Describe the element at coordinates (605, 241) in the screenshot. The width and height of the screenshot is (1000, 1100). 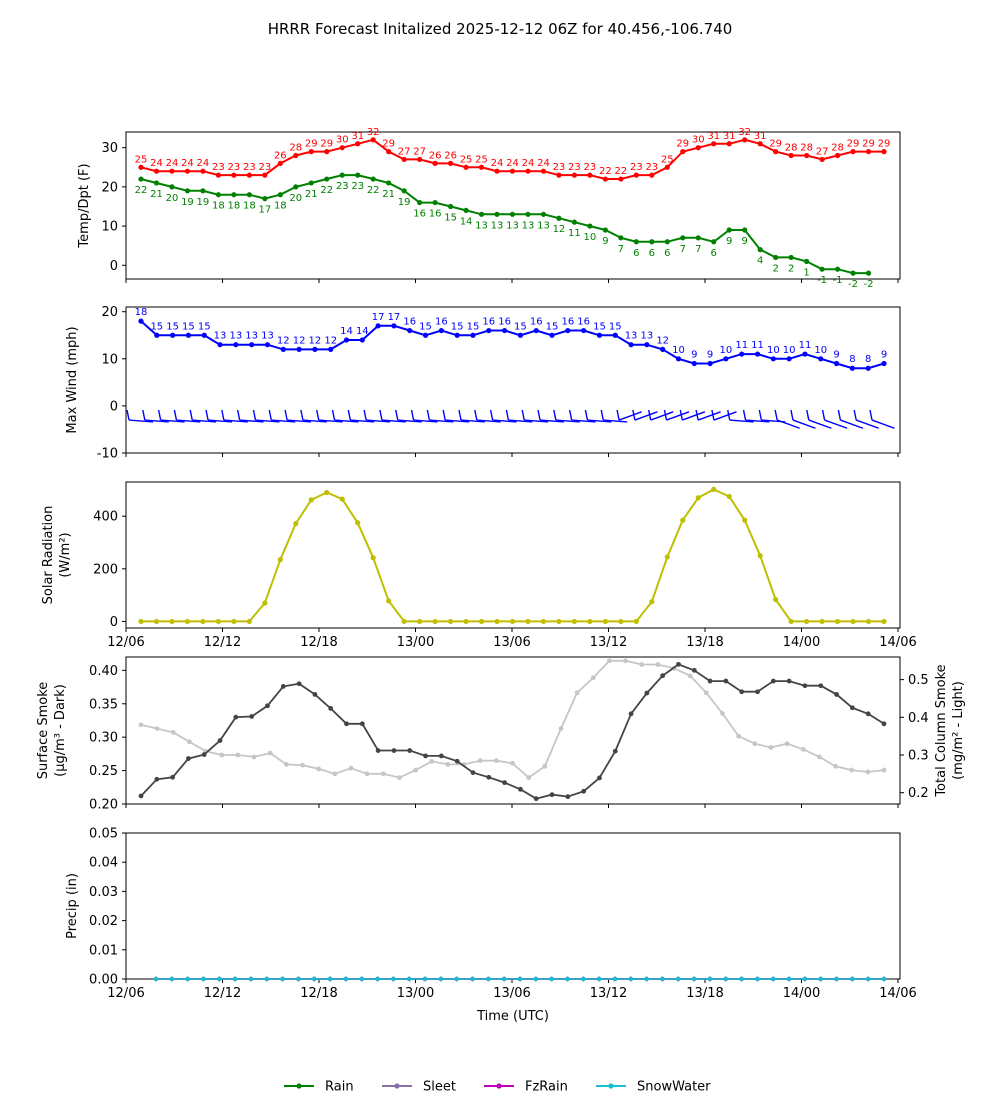
I see `dewpoint-data-label: 9` at that location.